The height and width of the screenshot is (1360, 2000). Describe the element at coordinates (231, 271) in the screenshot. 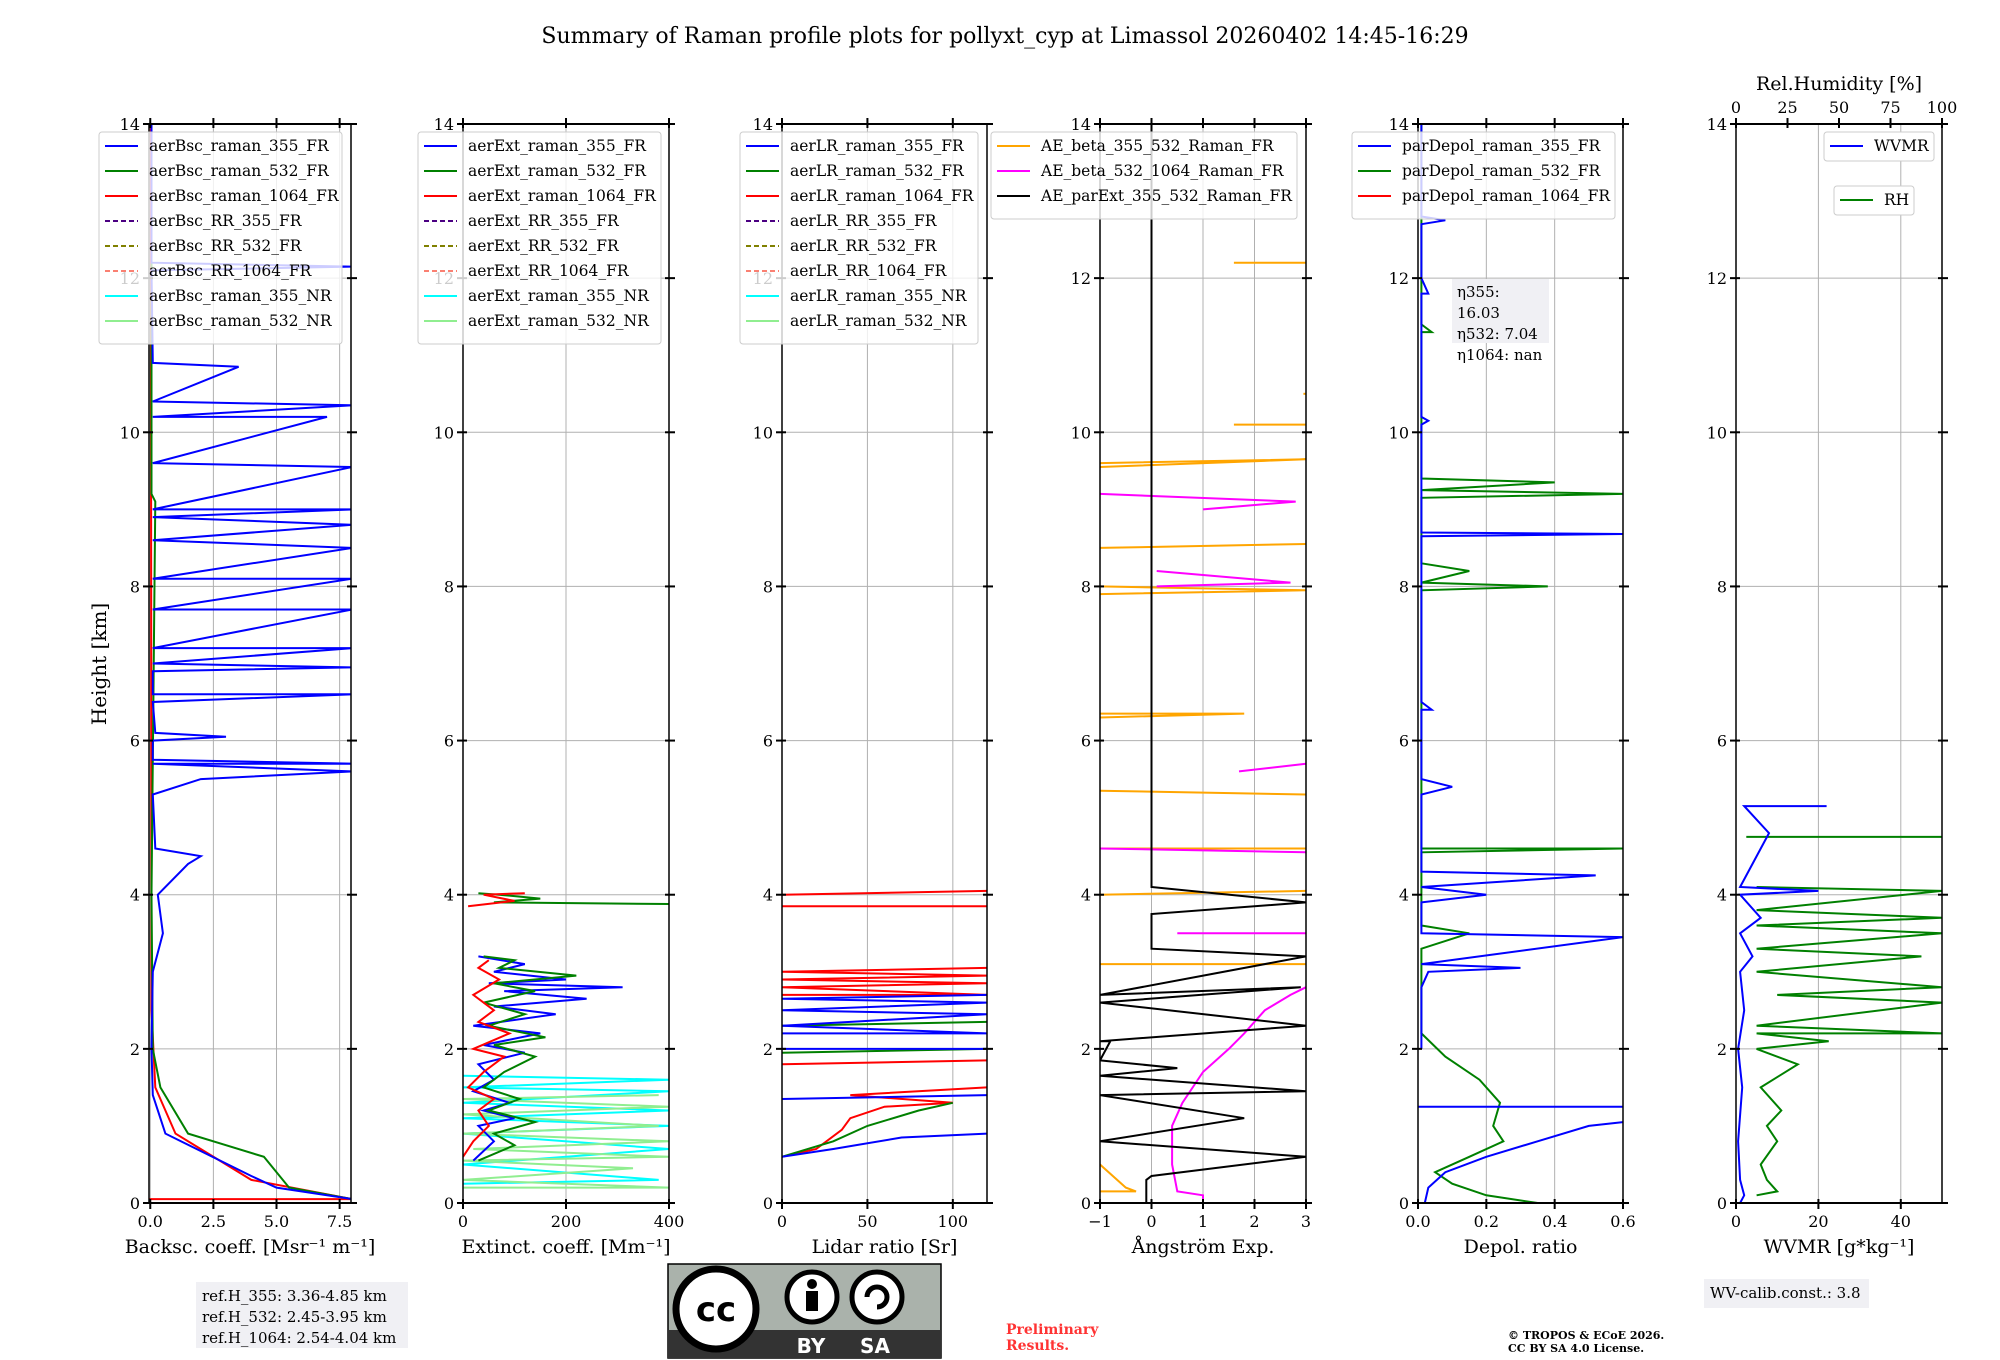

I see `legend-label: aerBsc_RR_1064_FR` at that location.